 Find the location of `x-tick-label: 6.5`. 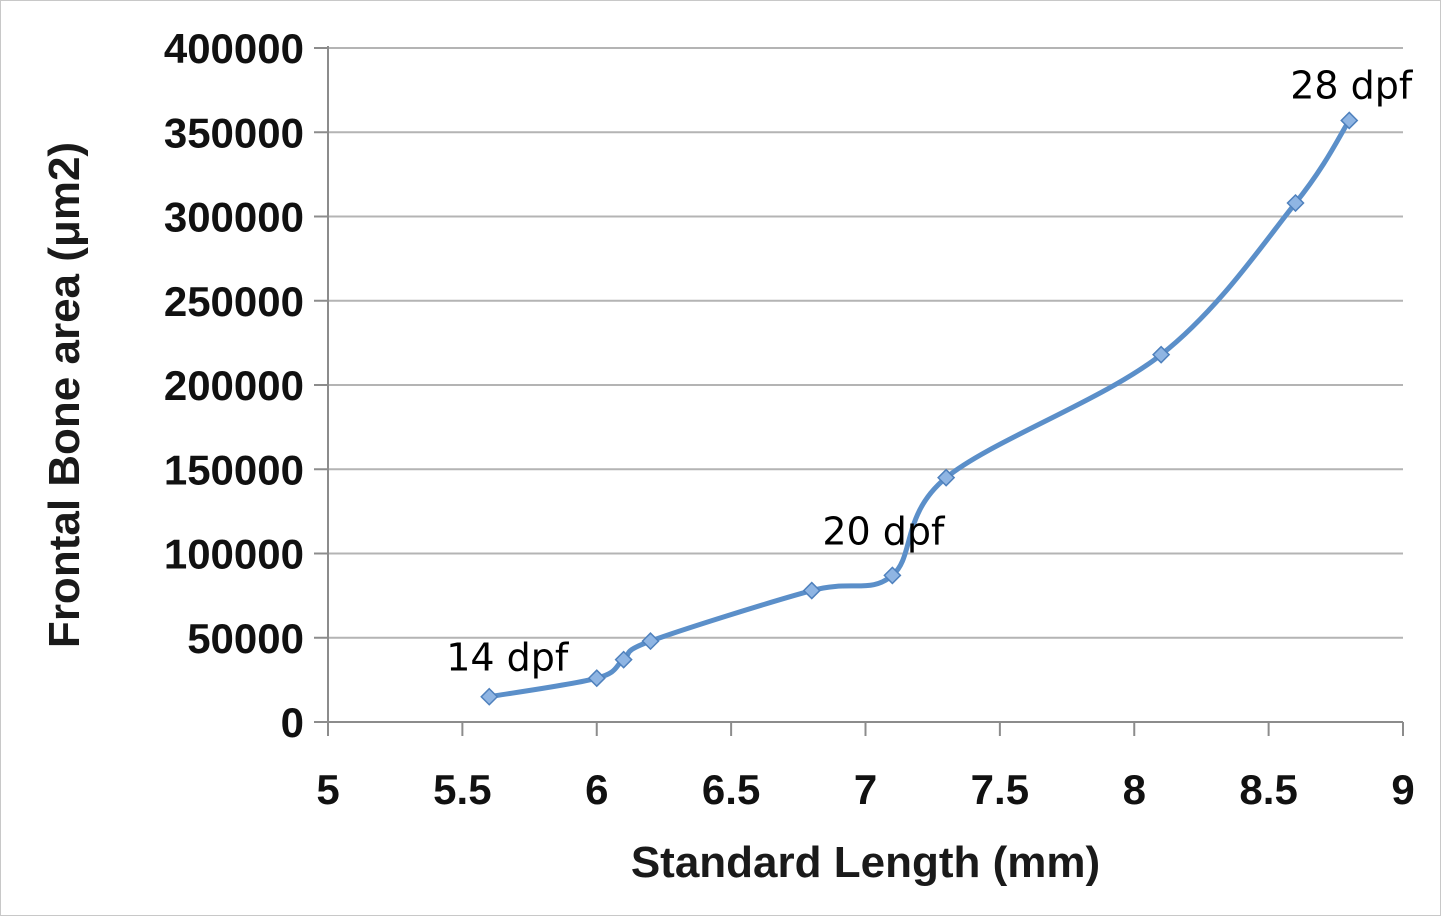

x-tick-label: 6.5 is located at coordinates (731, 789).